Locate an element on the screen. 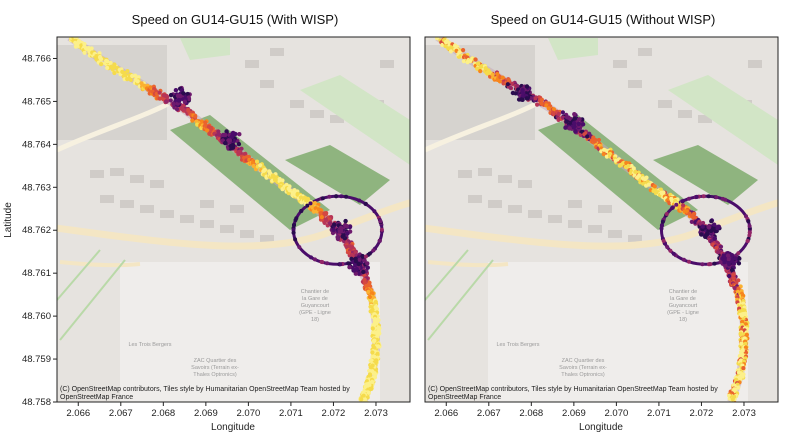 Image resolution: width=790 pixels, height=435 pixels. x-tick-label: 2.066 is located at coordinates (446, 413).